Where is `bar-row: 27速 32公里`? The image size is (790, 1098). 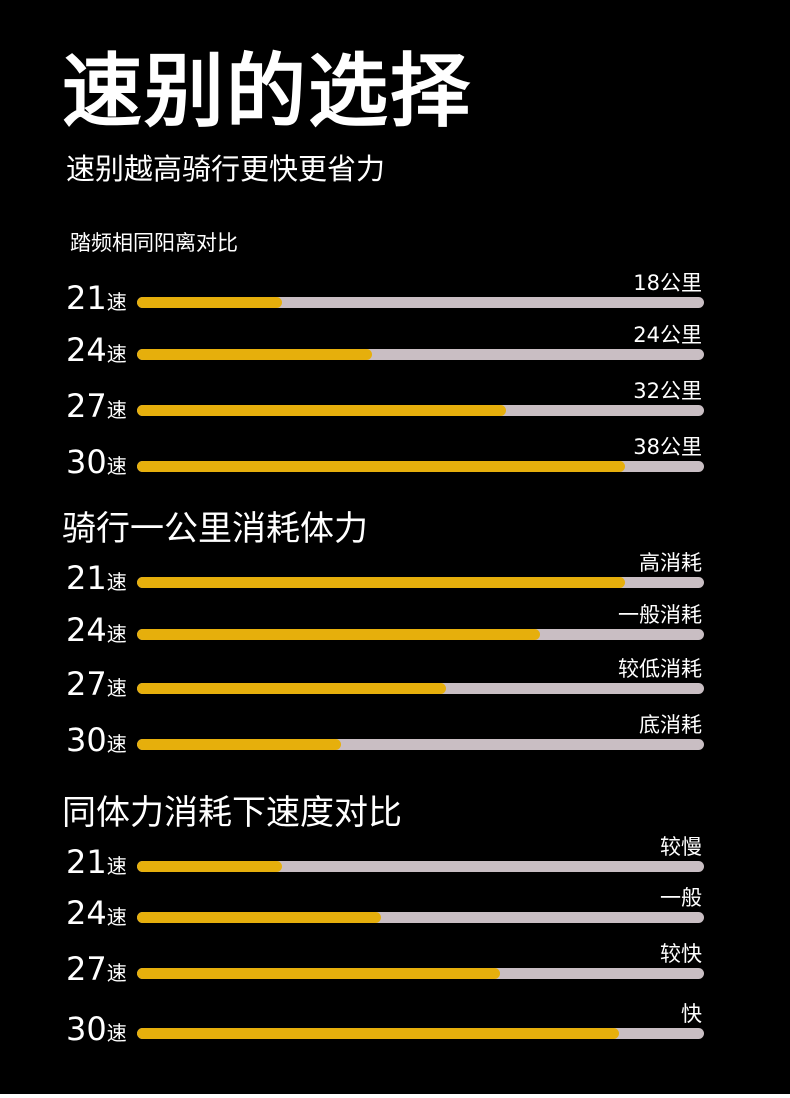 bar-row: 27速 32公里 is located at coordinates (395, 392).